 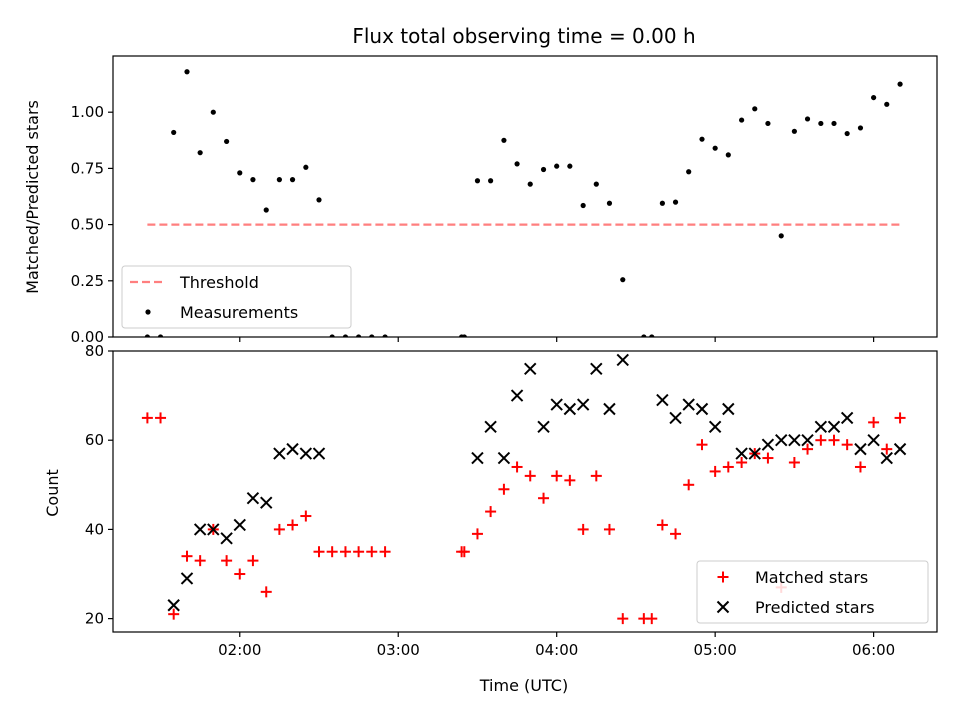 I want to click on bottom-panel-y-label: Count, so click(x=52, y=493).